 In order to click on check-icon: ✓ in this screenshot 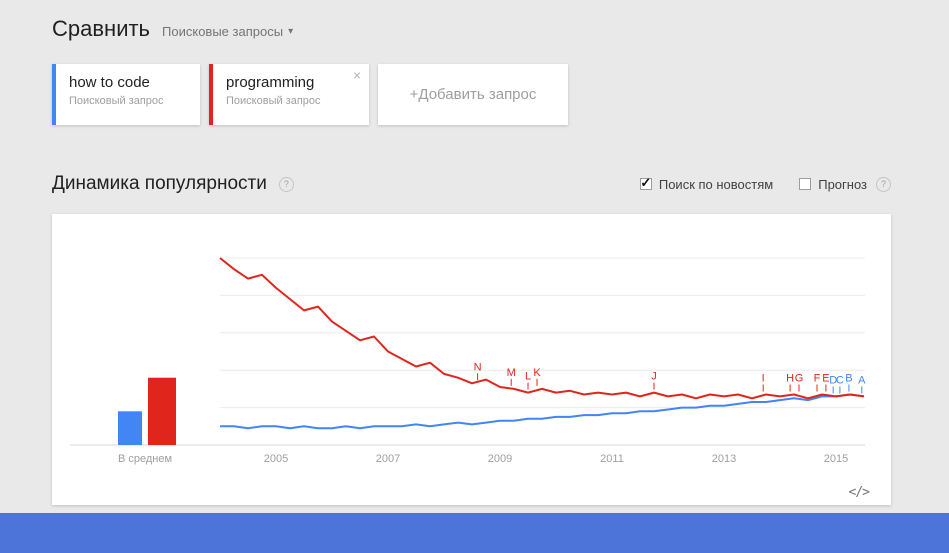, I will do `click(646, 182)`.